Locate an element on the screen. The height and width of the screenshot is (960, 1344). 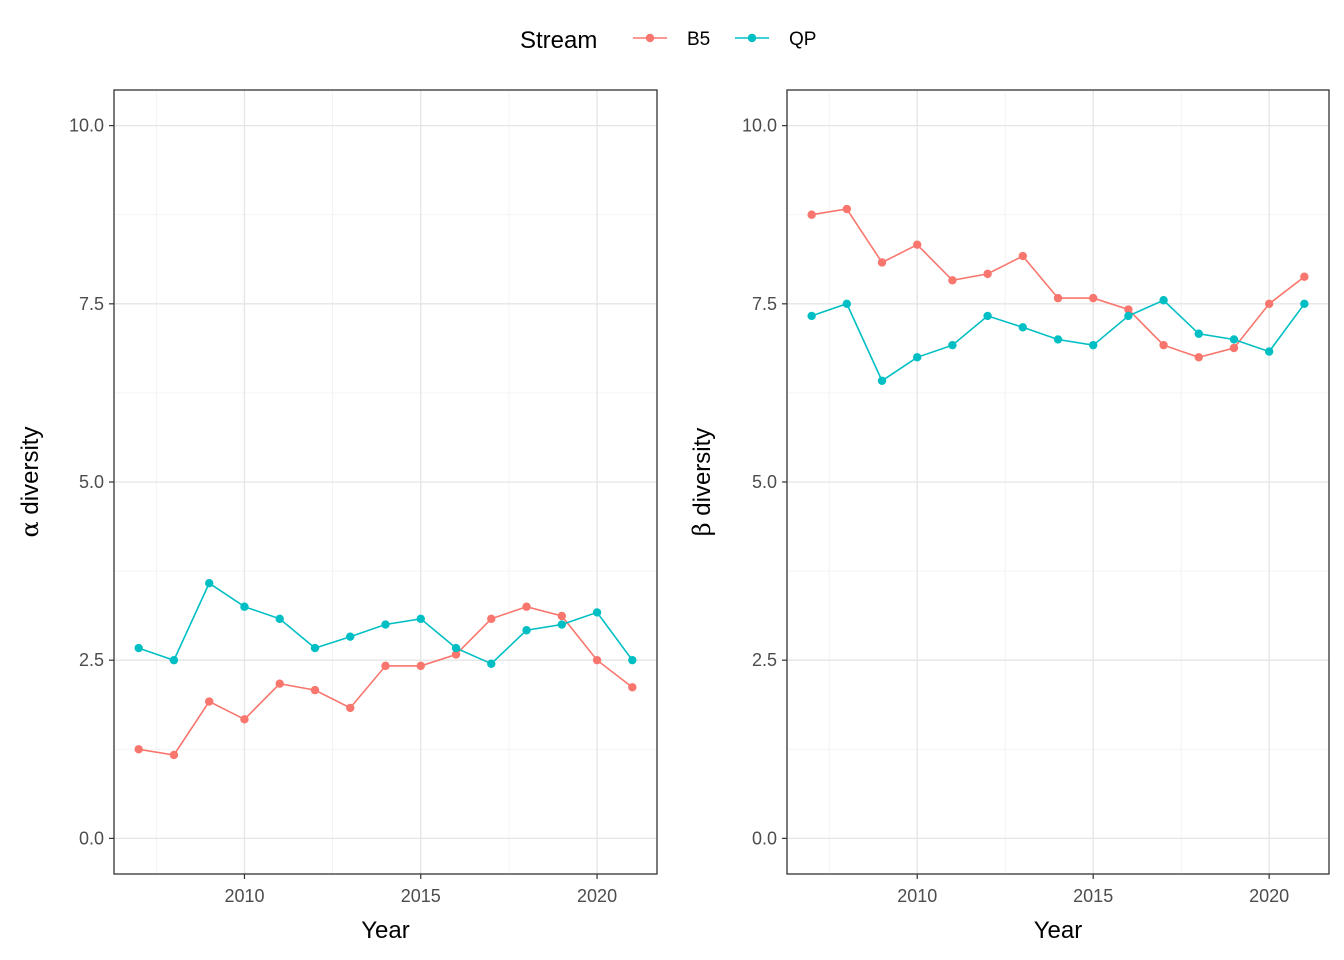
beta-x-axis-title: Year is located at coordinates (1058, 930).